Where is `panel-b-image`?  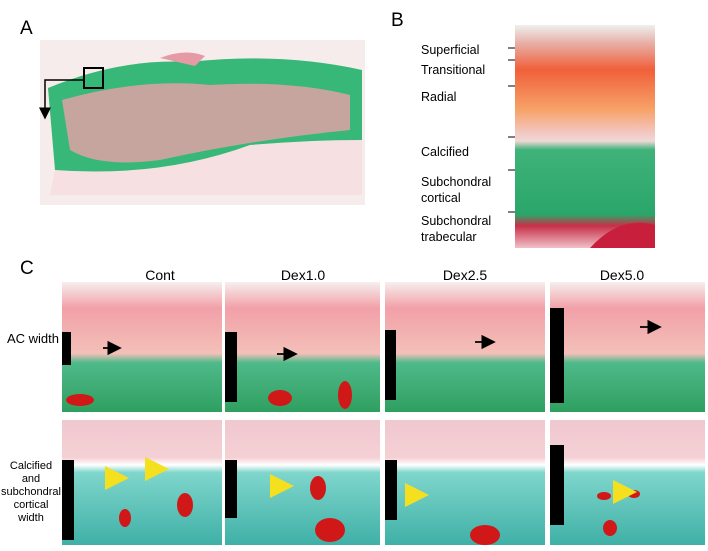
panel-b-image is located at coordinates (581, 136).